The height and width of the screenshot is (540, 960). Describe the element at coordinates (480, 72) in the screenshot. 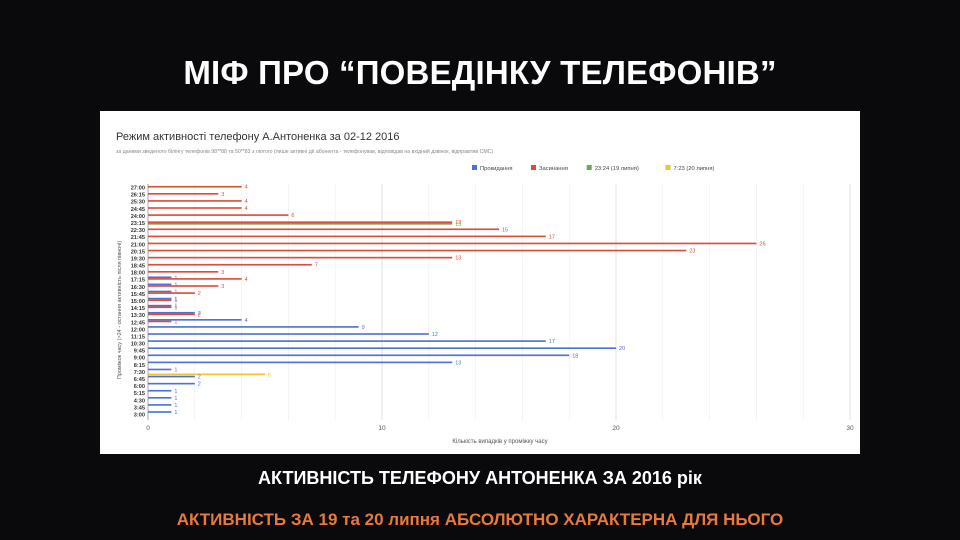

I see `slide-title: МІФ ПРО “ПОВЕДІНКУ ТЕЛЕФОНІВ”` at that location.